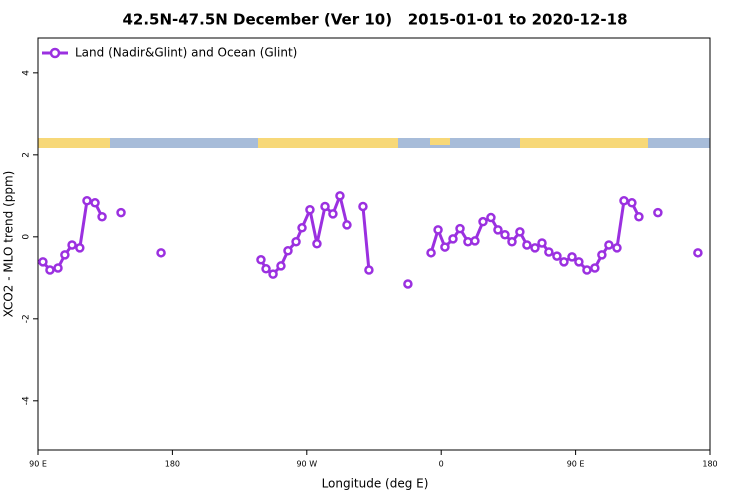  What do you see at coordinates (27, 400) in the screenshot?
I see `y-tick-label: -4` at bounding box center [27, 400].